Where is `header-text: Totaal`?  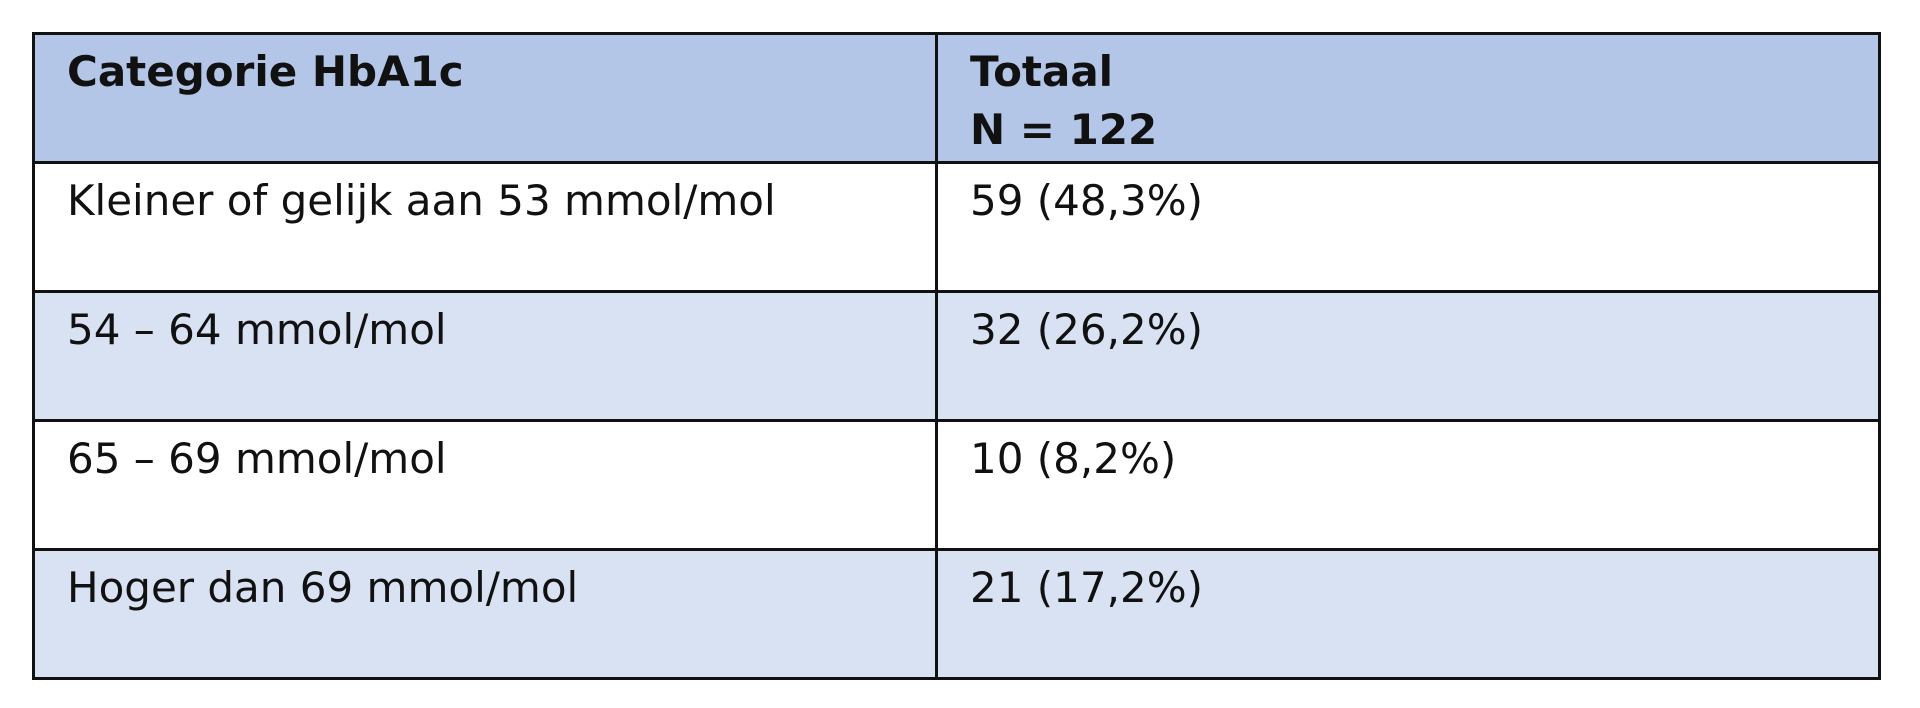
header-text: Totaal is located at coordinates (1042, 71).